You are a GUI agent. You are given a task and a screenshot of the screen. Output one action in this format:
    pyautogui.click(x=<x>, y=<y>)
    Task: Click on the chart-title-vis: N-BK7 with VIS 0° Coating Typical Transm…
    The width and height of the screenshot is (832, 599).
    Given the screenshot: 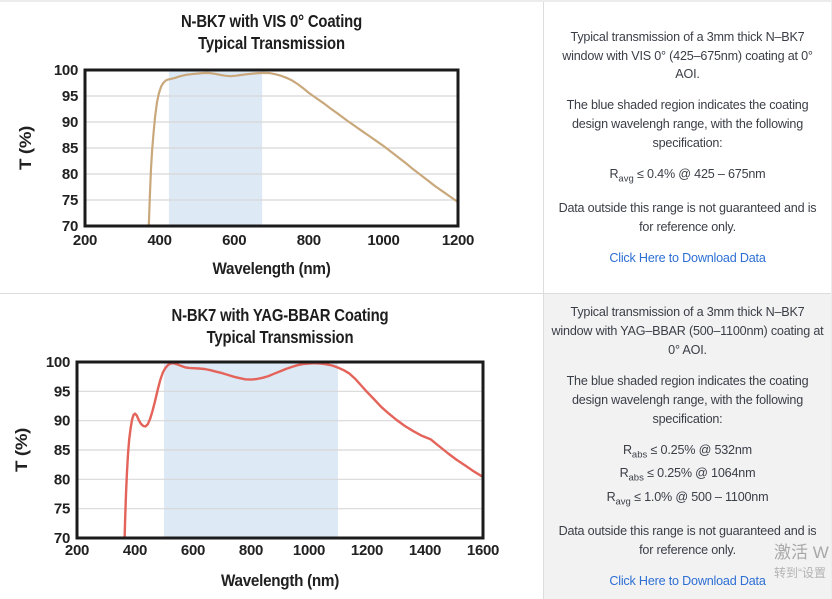 What is the action you would take?
    pyautogui.click(x=271, y=32)
    